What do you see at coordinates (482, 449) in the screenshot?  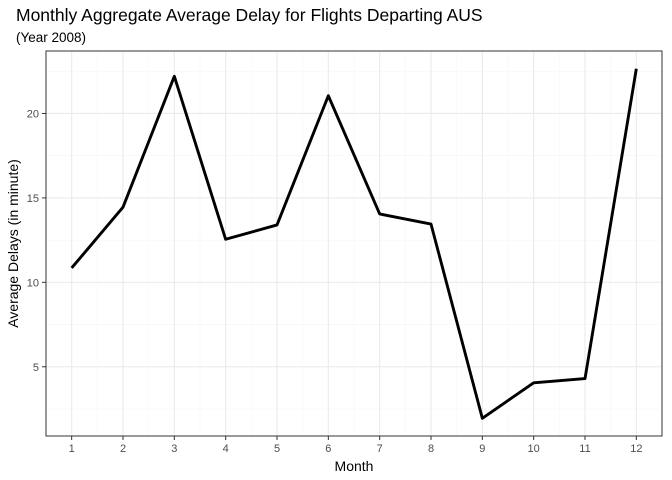 I see `x-tick-label: 9` at bounding box center [482, 449].